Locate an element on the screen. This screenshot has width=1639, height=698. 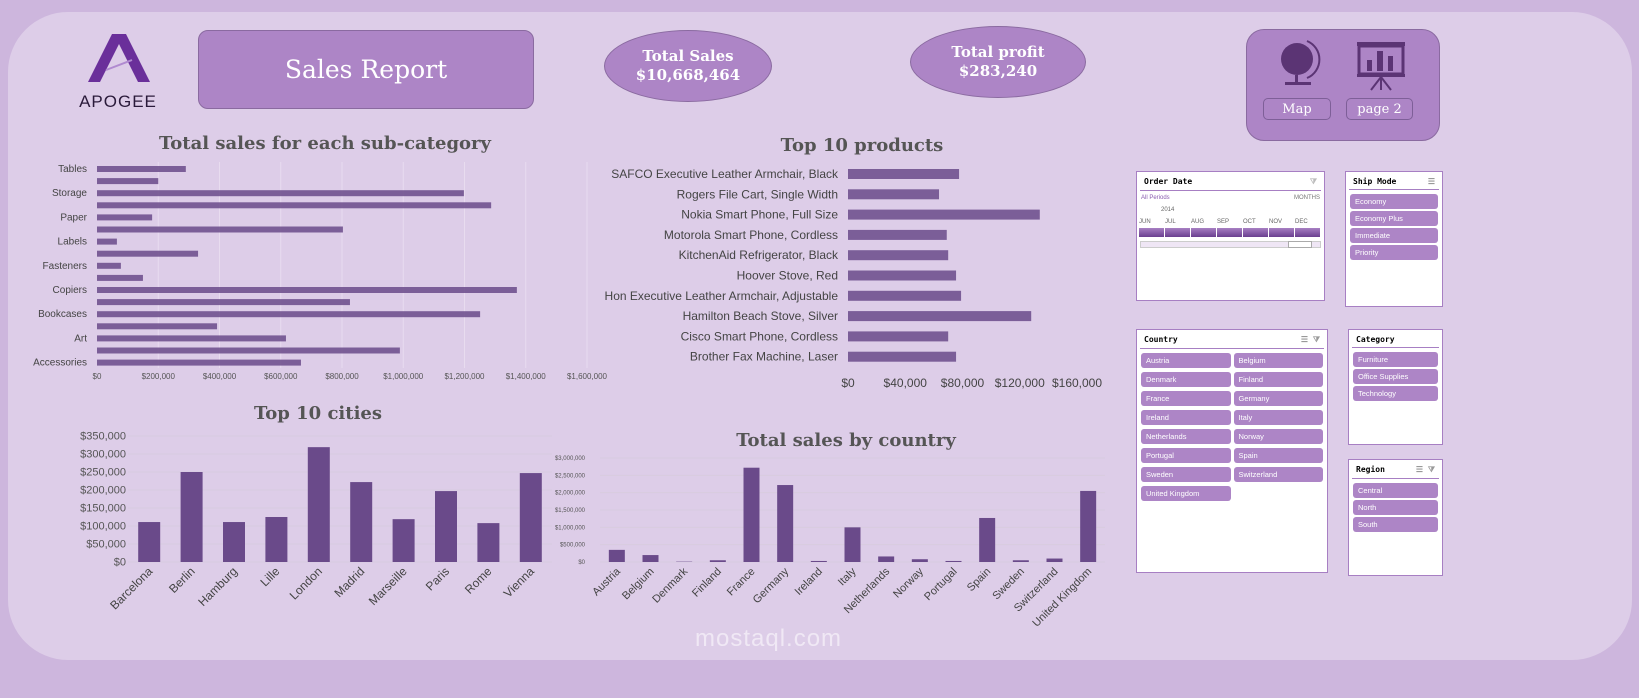
country-chart-title: Total sales by country is located at coordinates (846, 440).